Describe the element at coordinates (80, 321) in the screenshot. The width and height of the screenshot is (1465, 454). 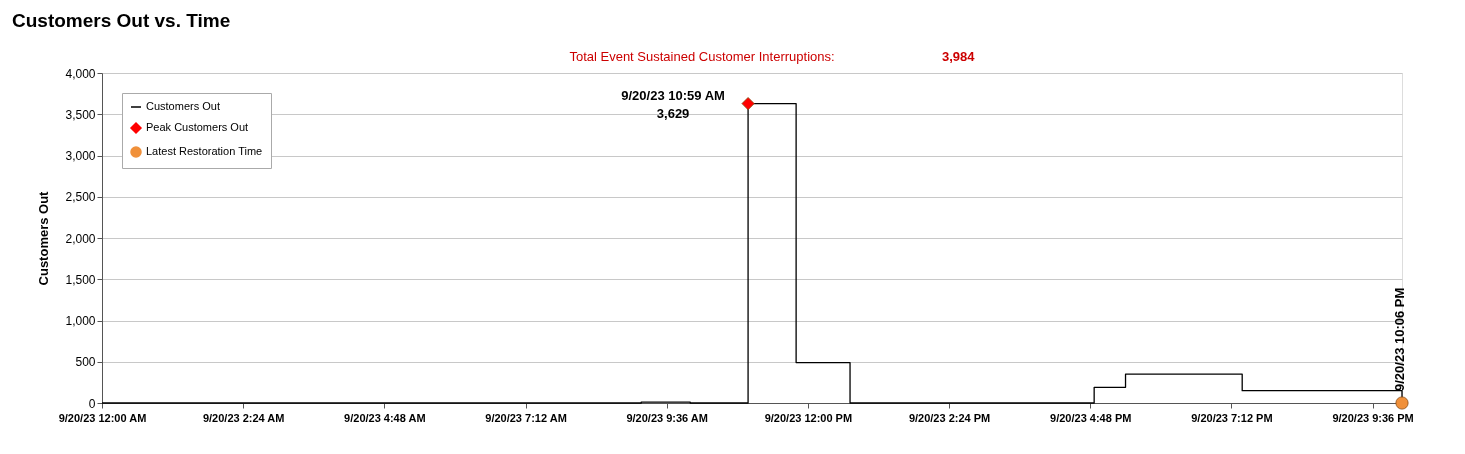
I see `y-tick-label: 1,000` at that location.